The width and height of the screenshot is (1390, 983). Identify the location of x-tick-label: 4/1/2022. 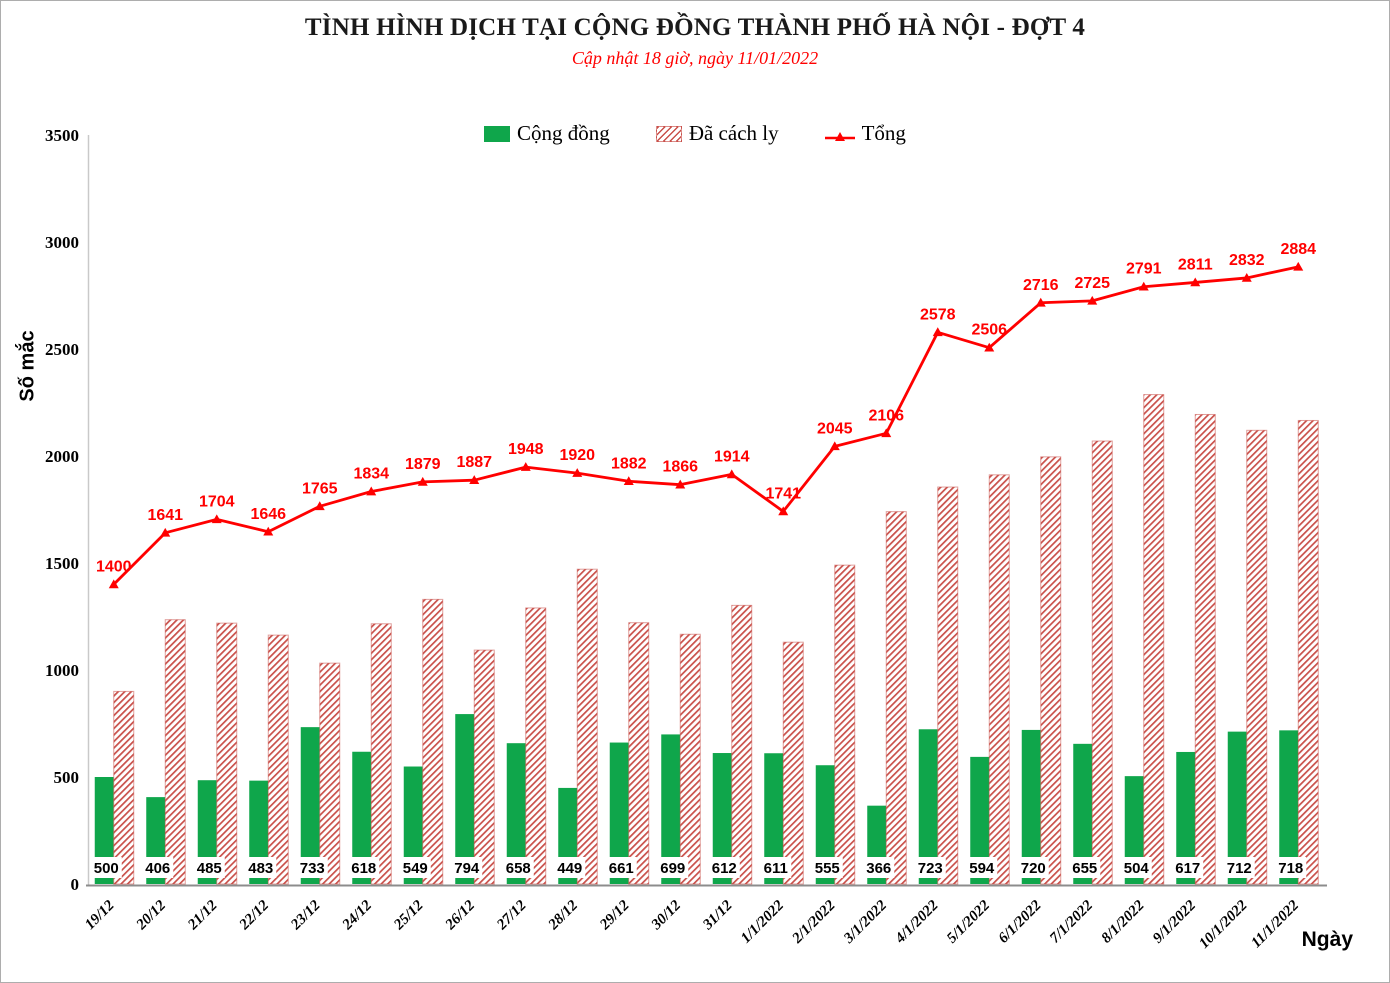
(917, 922).